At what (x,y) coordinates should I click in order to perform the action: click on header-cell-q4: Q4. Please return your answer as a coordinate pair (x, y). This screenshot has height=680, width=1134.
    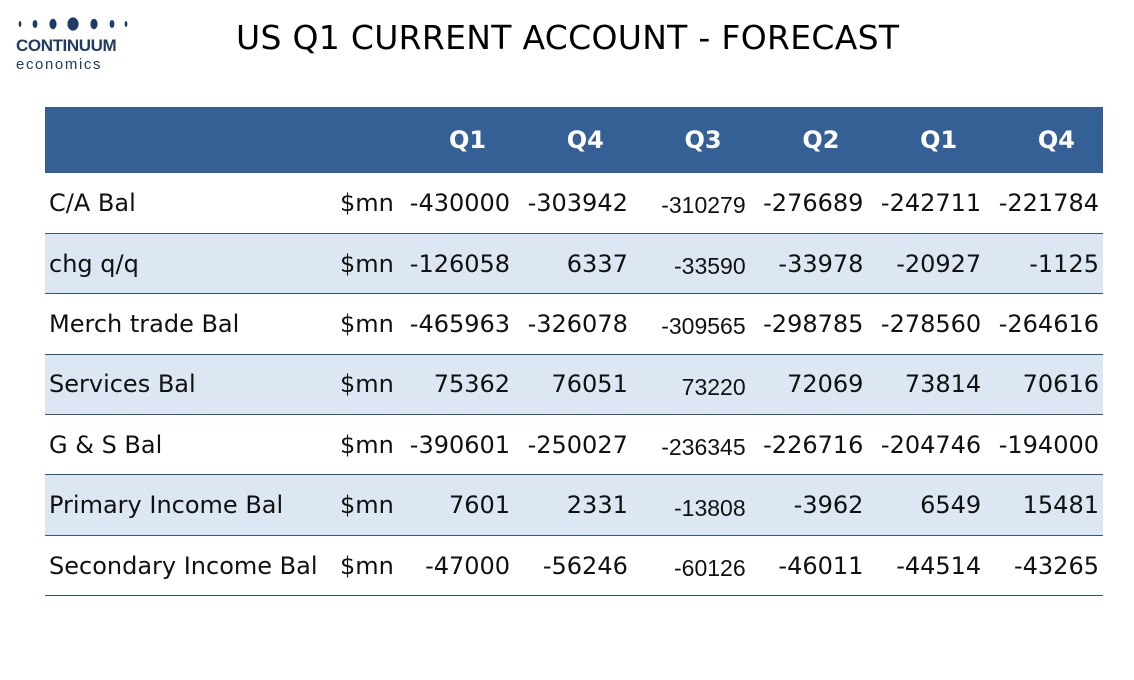
    Looking at the image, I should click on (585, 140).